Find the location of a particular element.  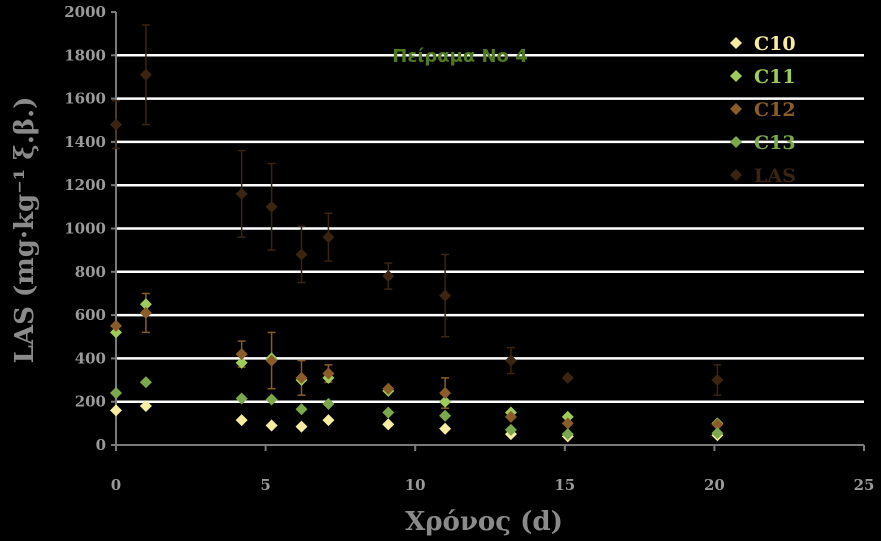

legend-item-c12: C12 is located at coordinates (763, 110).